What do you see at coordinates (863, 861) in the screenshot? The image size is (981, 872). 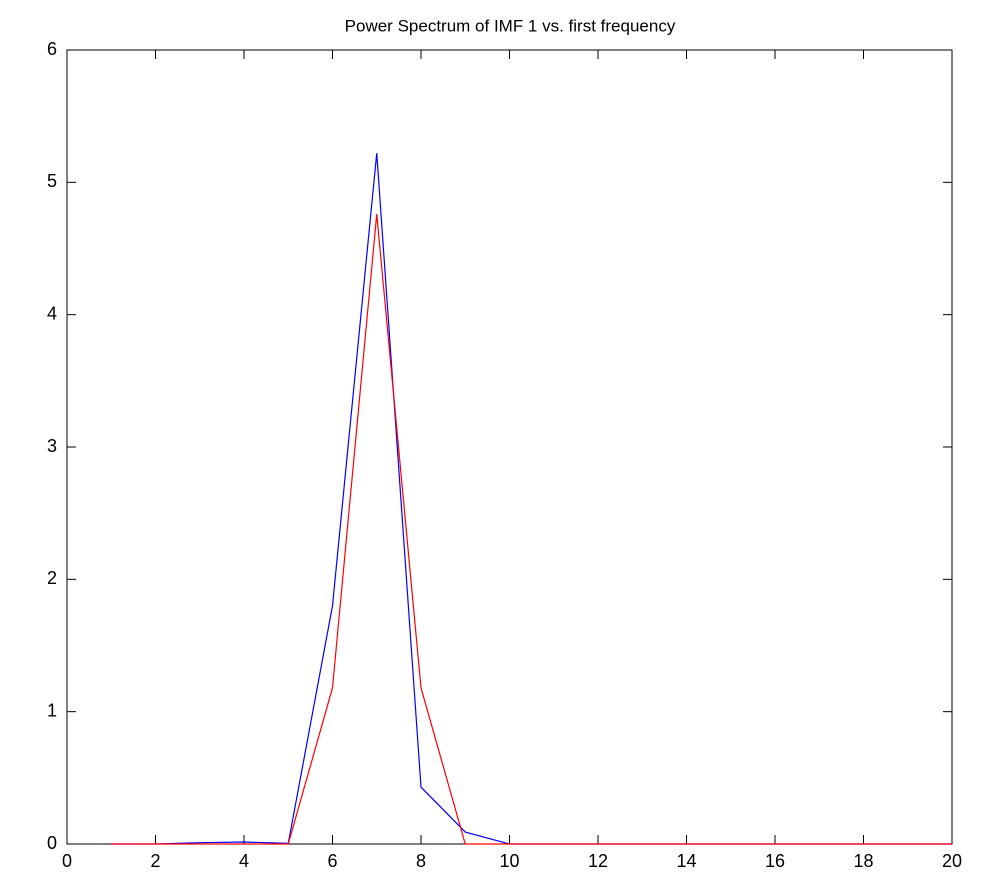 I see `x-tick-label: 18` at bounding box center [863, 861].